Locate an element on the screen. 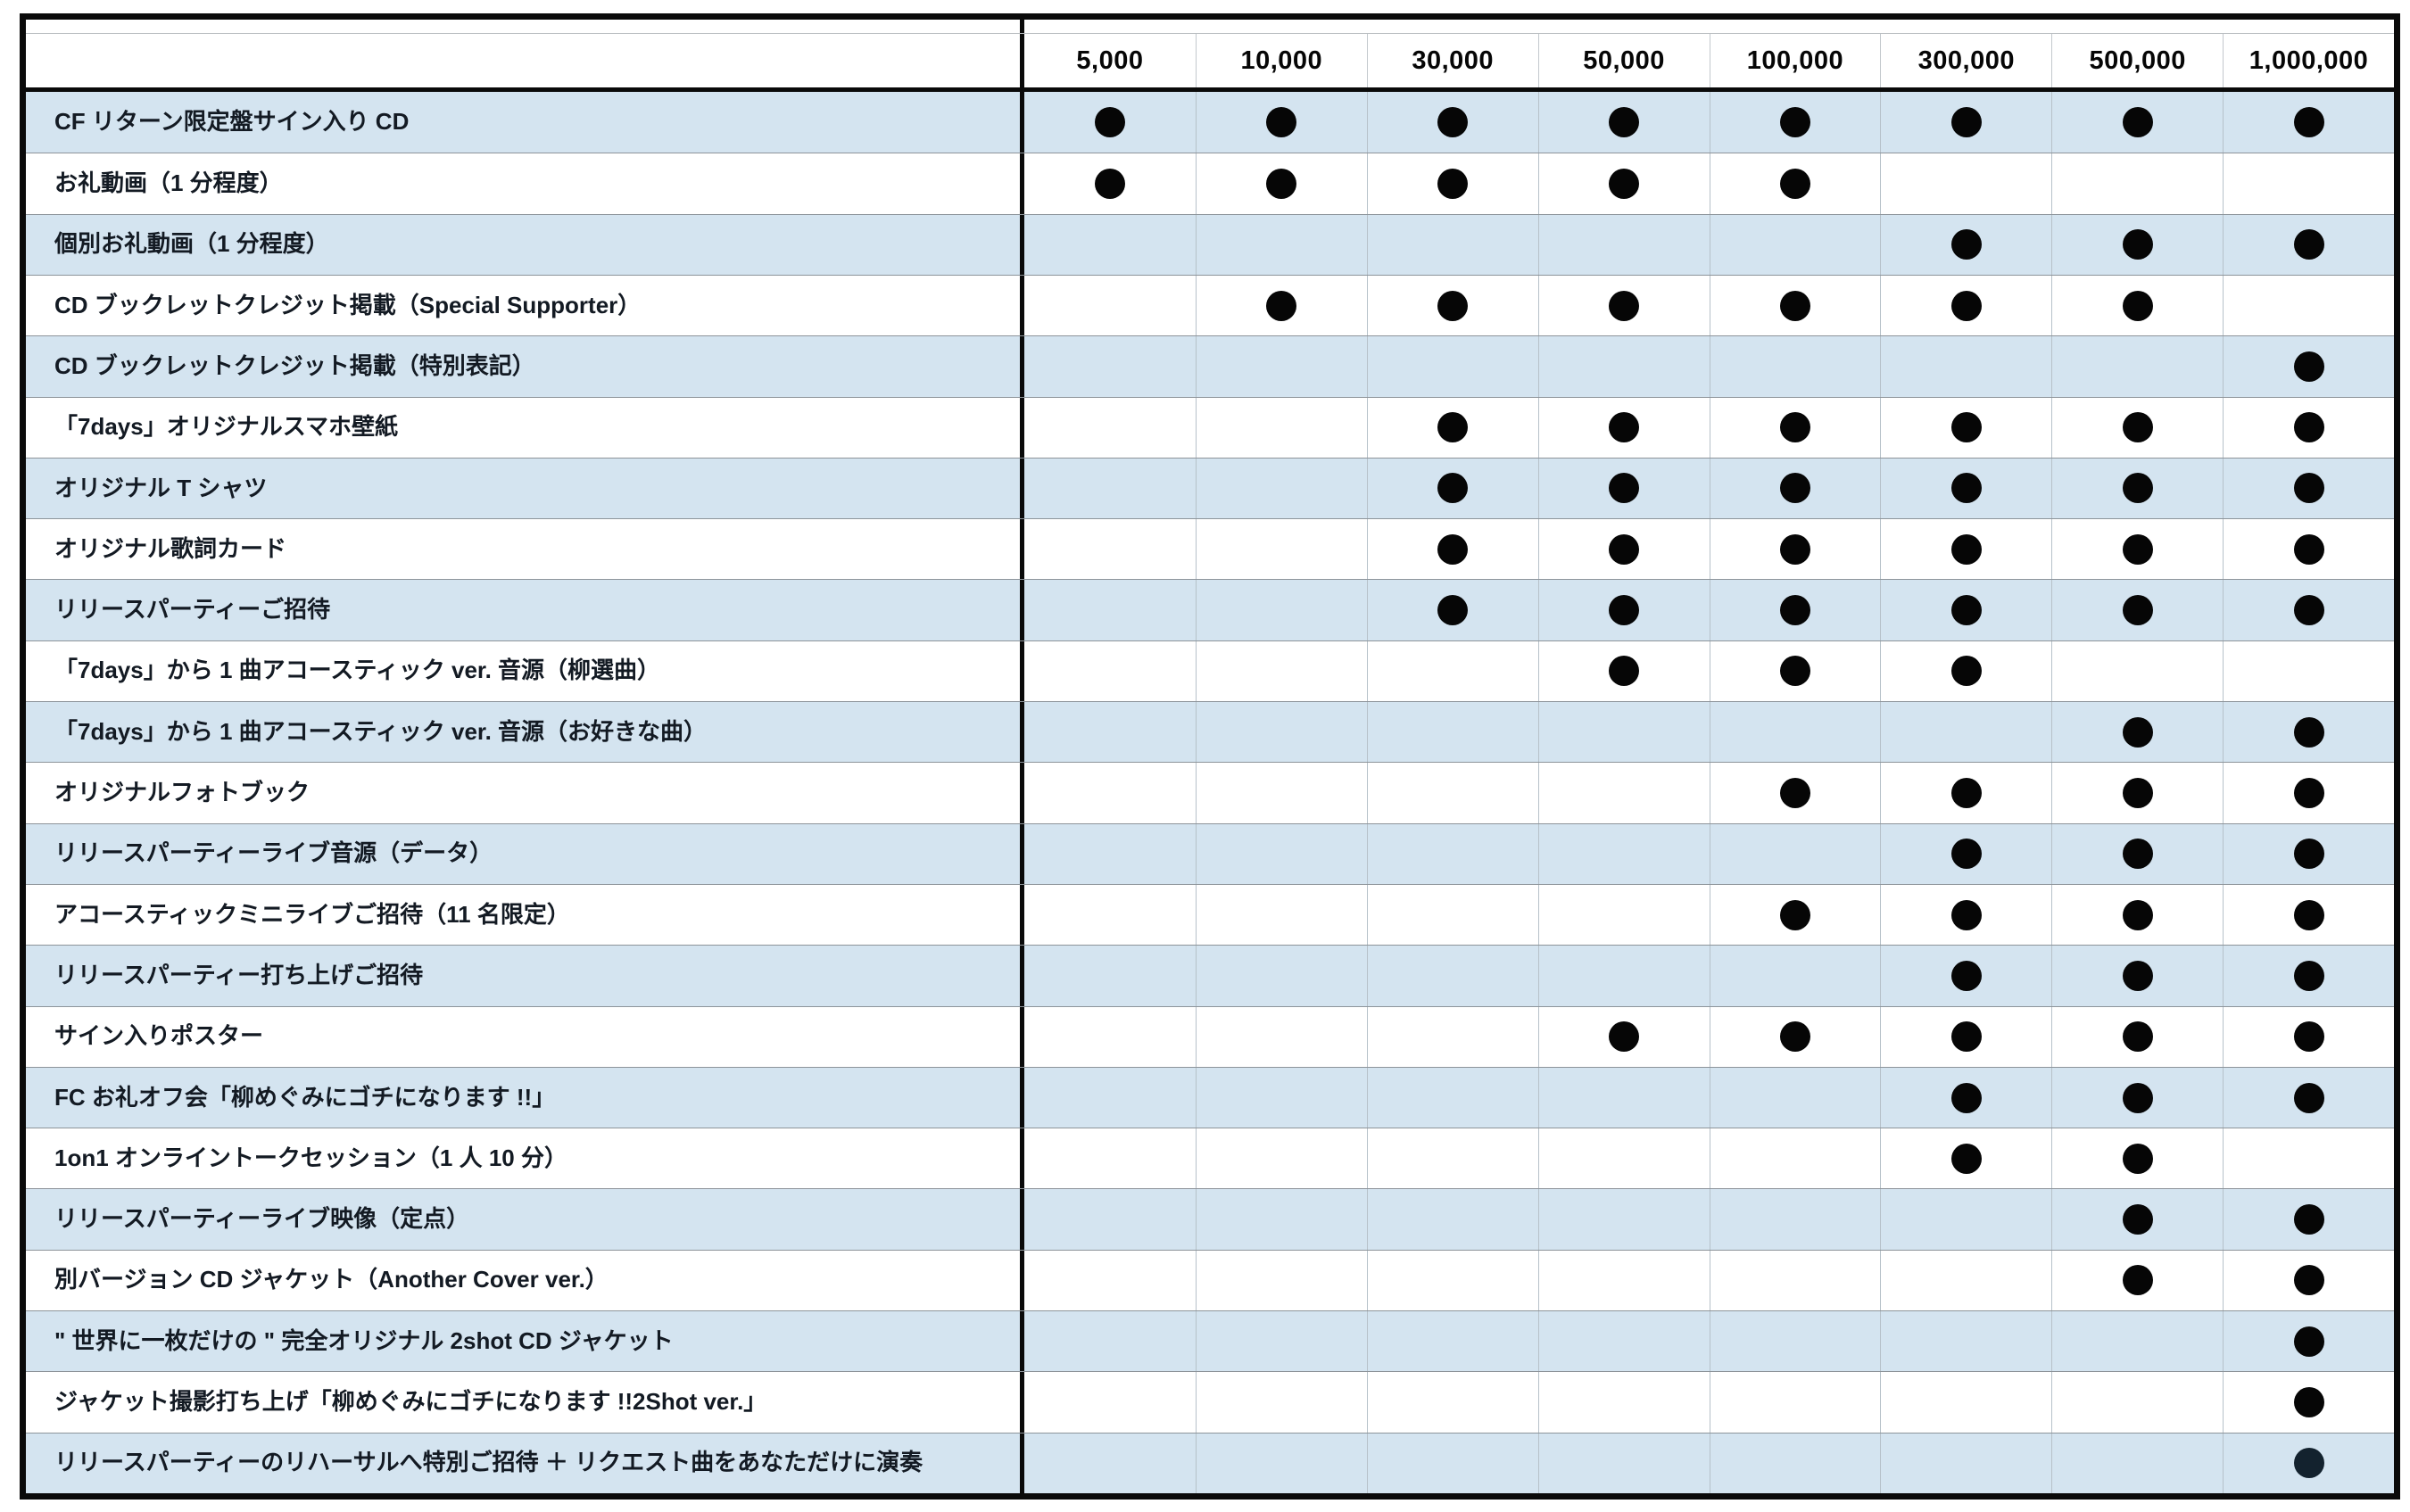 This screenshot has width=2410, height=1512. header-top-strip is located at coordinates (1210, 27).